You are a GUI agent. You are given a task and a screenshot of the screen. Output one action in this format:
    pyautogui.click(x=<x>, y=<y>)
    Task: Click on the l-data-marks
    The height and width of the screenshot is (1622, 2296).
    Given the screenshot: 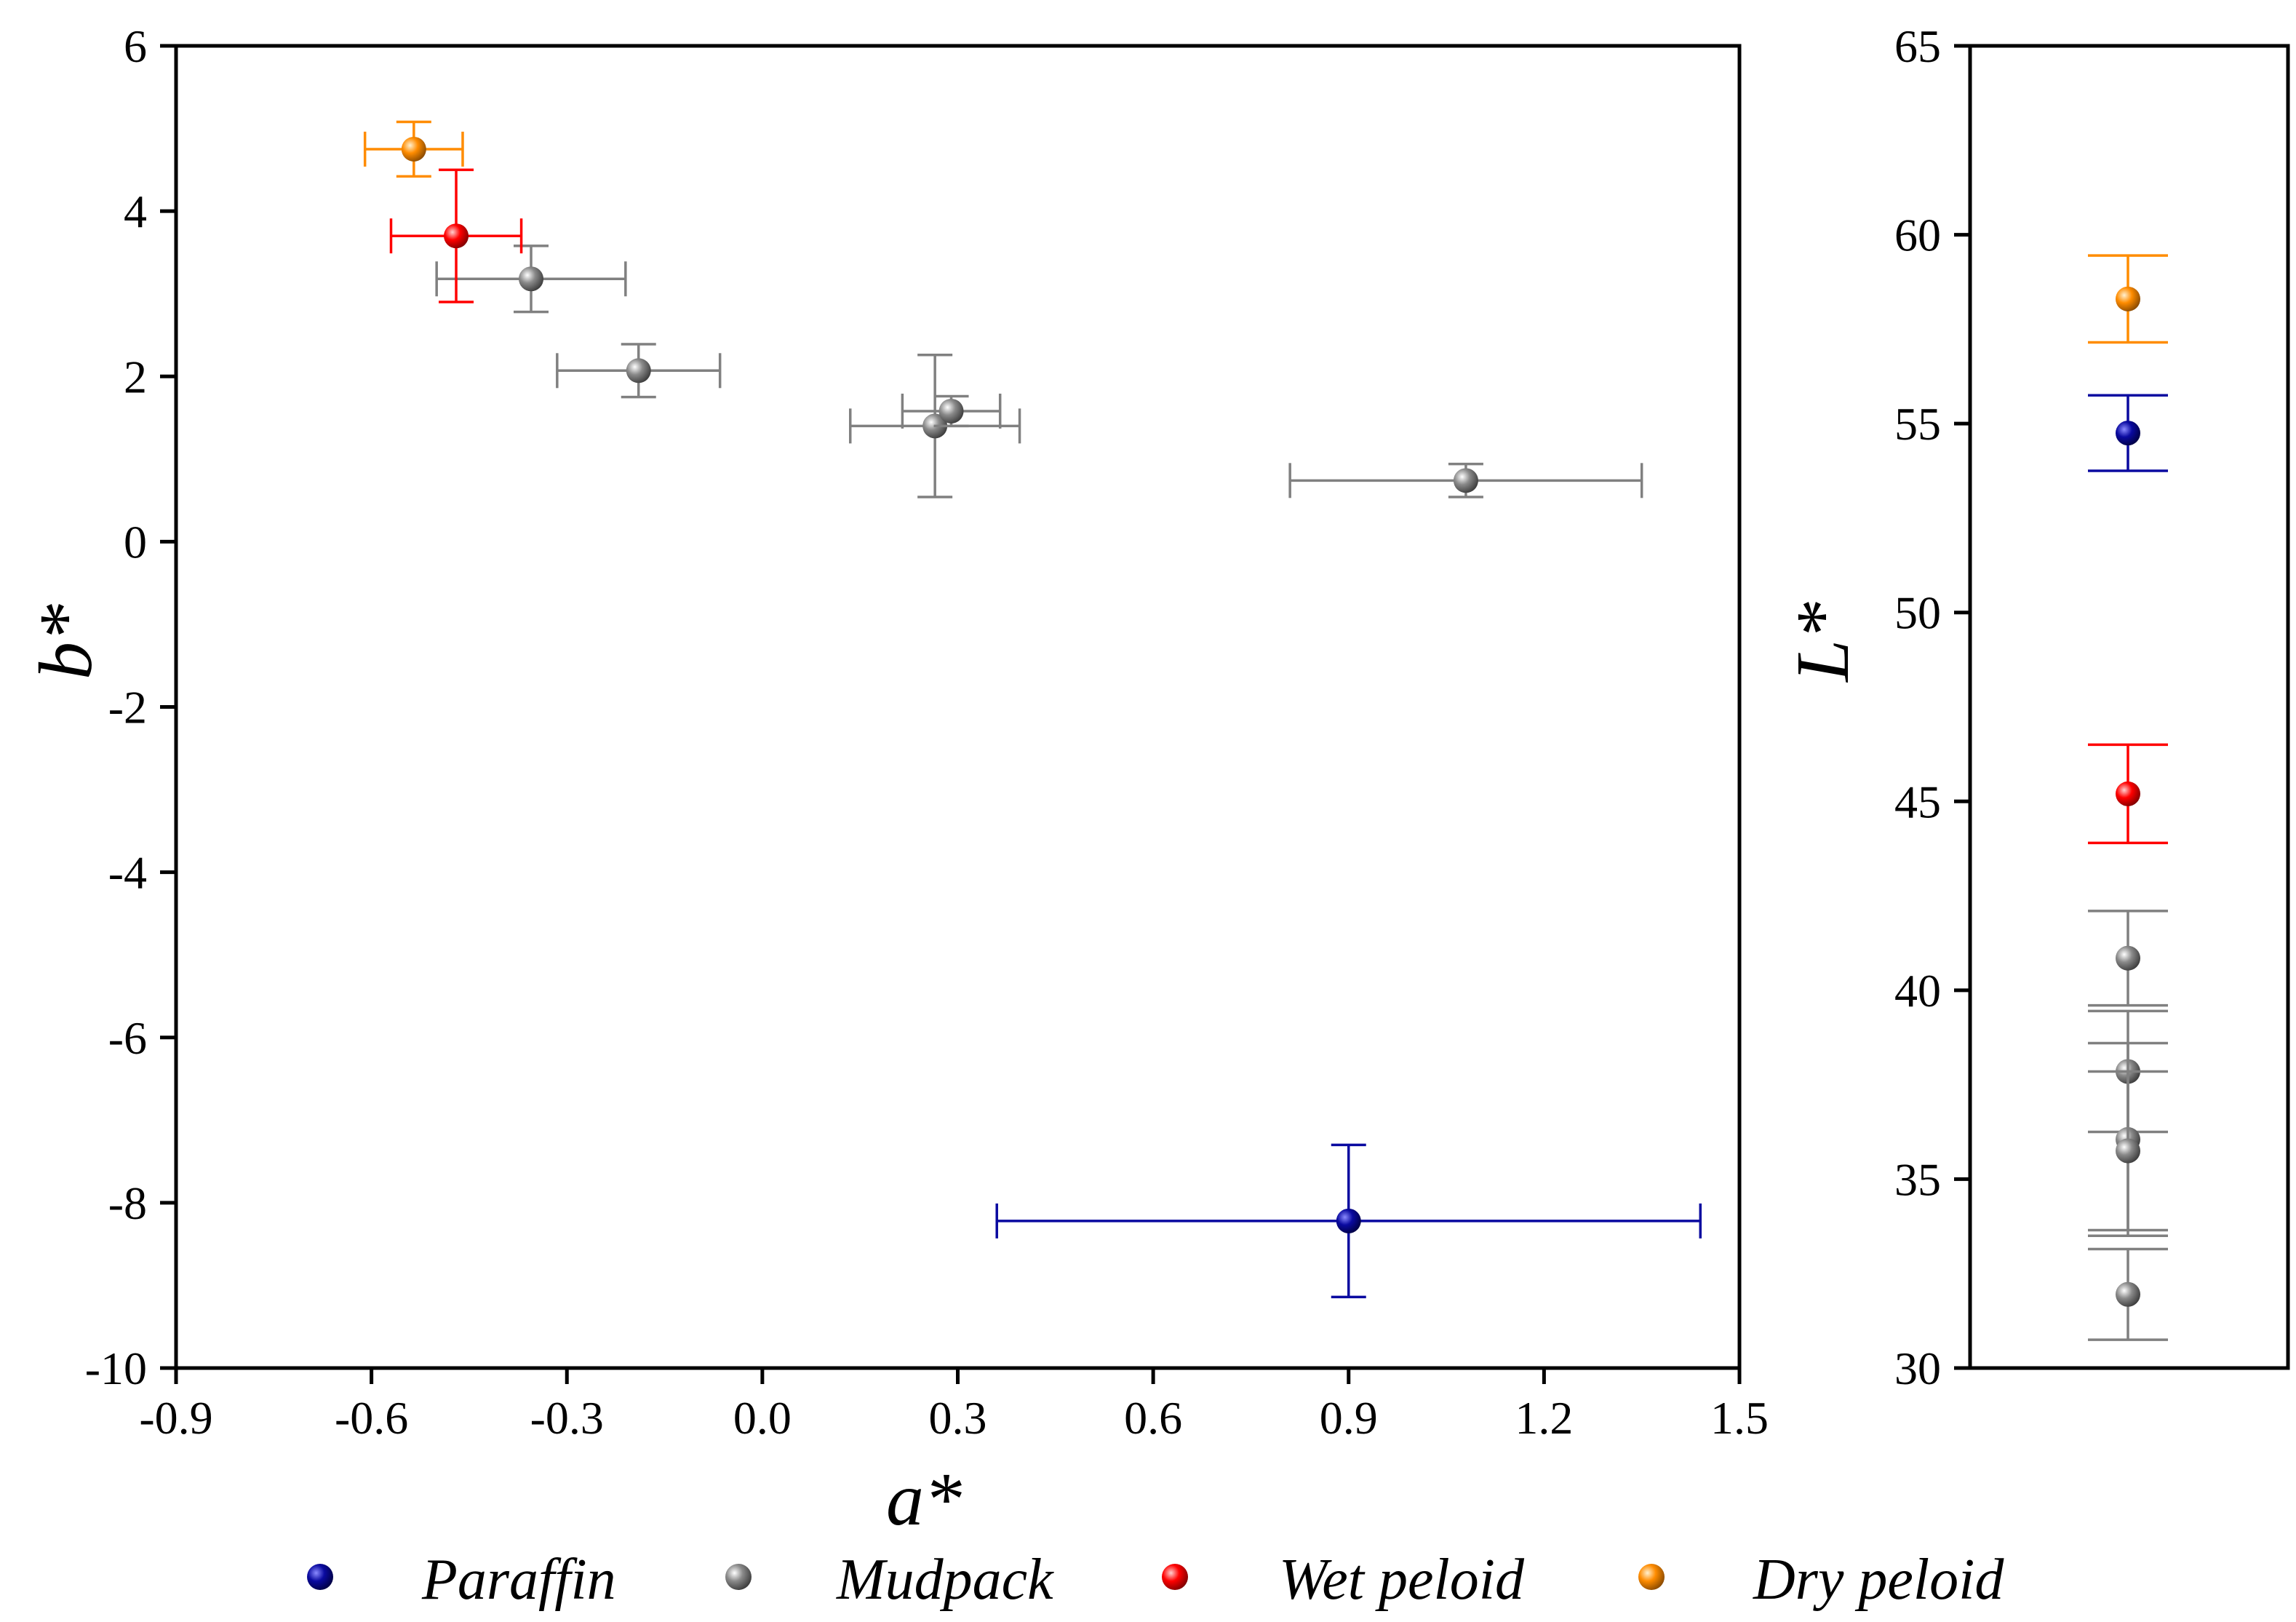 What is the action you would take?
    pyautogui.click(x=2128, y=797)
    